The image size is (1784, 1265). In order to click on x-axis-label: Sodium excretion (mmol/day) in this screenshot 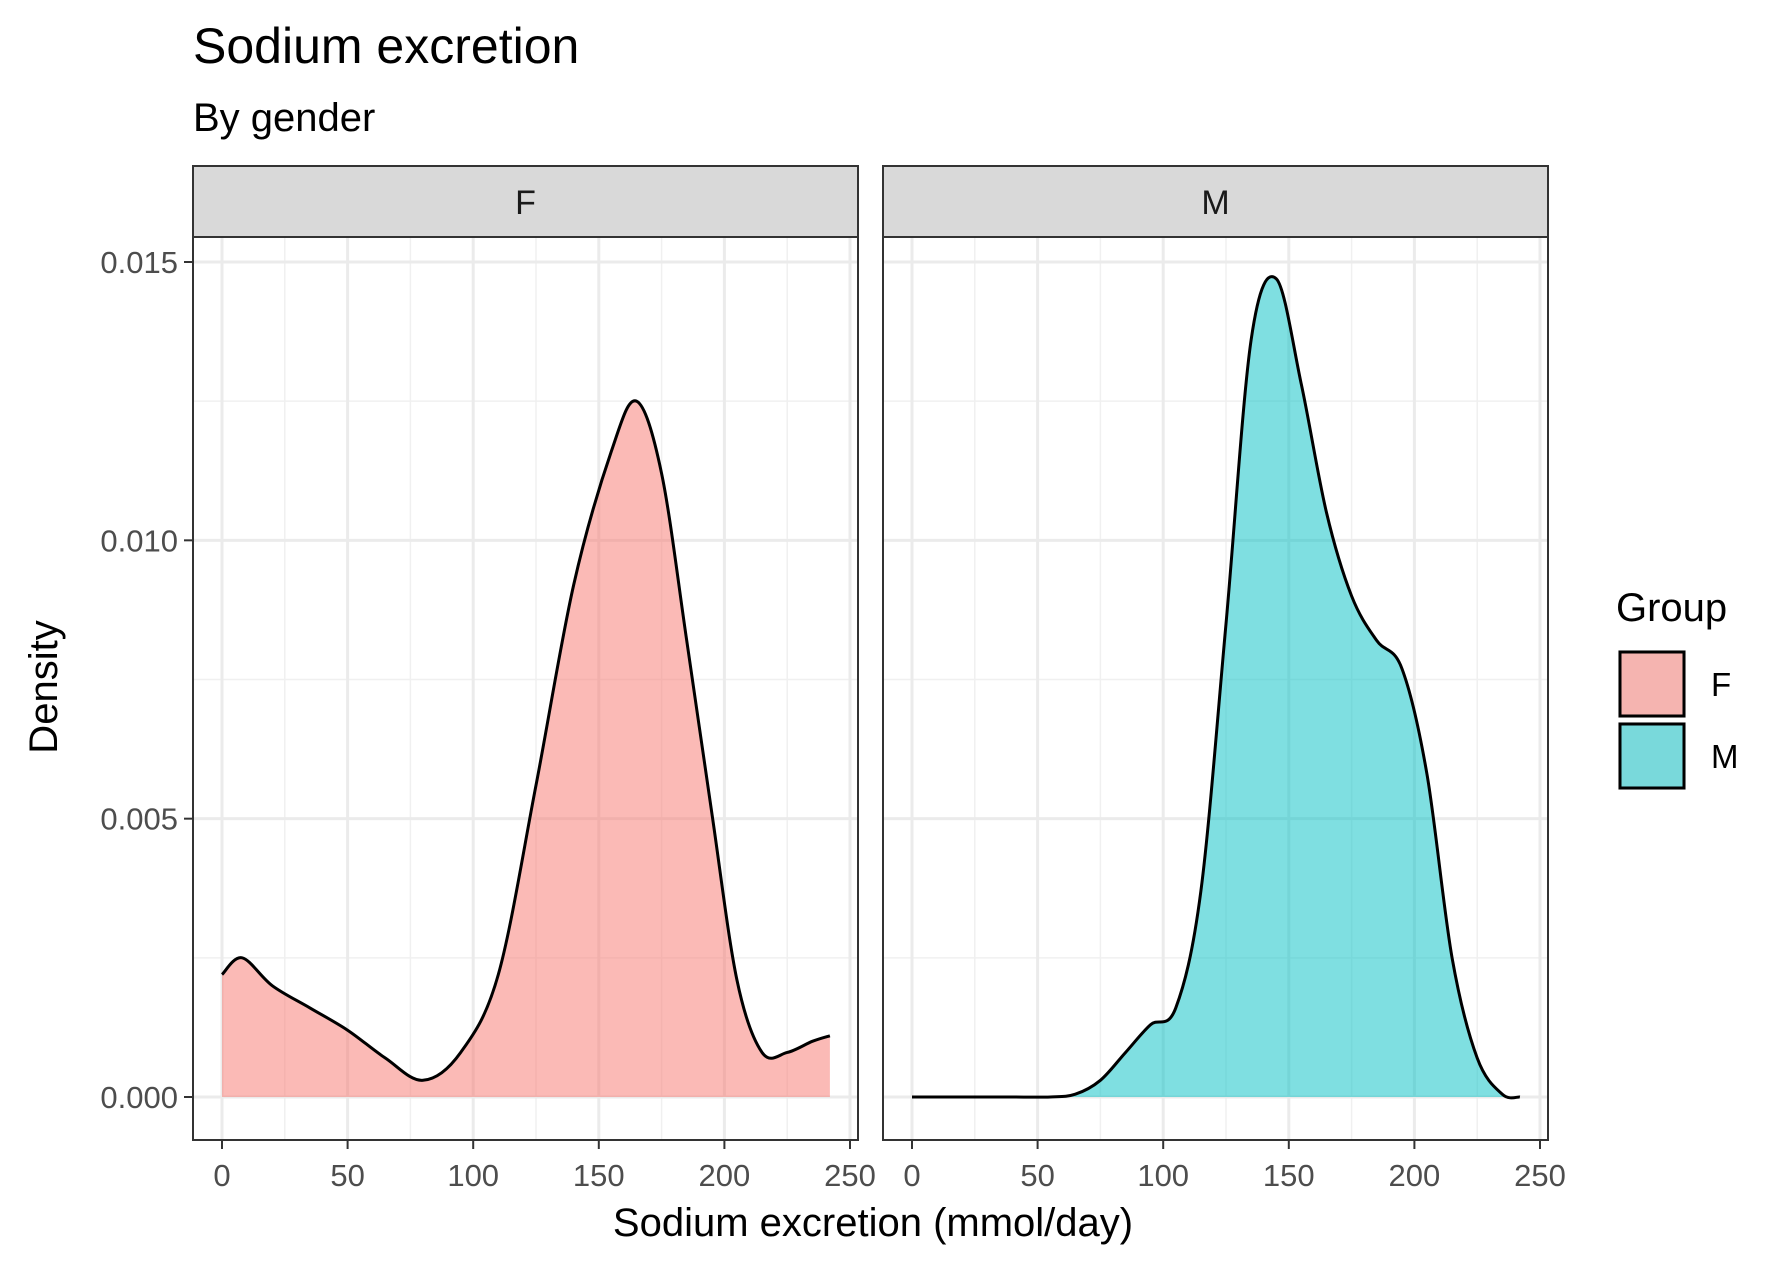, I will do `click(873, 1223)`.